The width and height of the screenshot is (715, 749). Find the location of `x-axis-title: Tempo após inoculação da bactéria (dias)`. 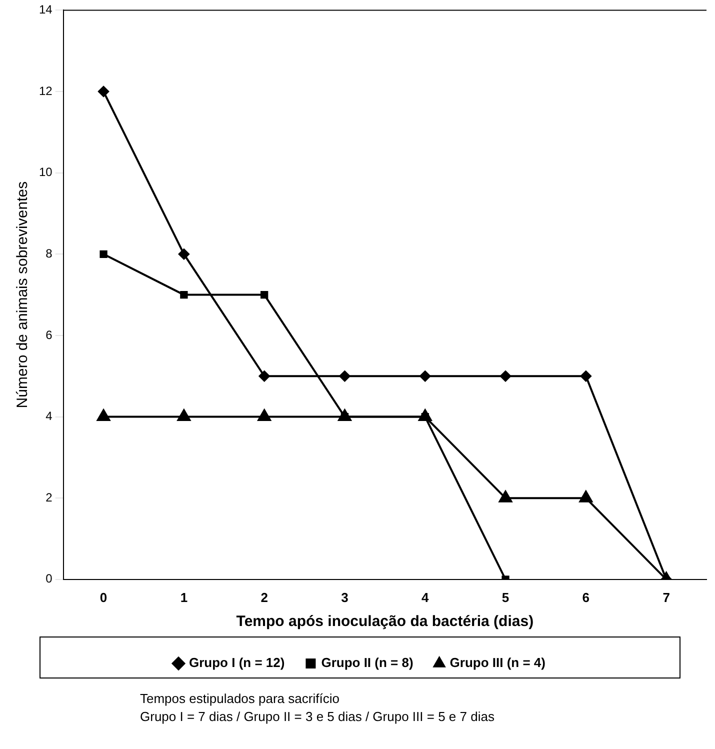

x-axis-title: Tempo após inoculação da bactéria (dias) is located at coordinates (385, 621).